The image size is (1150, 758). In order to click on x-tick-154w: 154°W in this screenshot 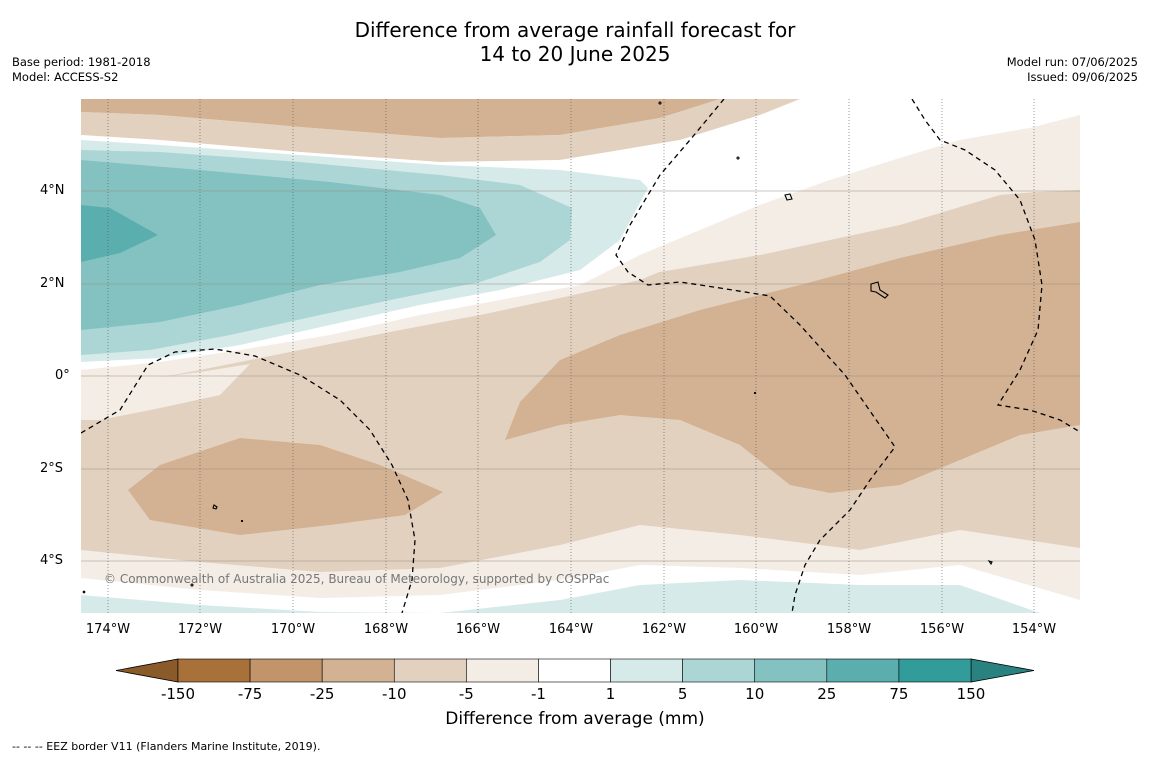, I will do `click(1034, 629)`.